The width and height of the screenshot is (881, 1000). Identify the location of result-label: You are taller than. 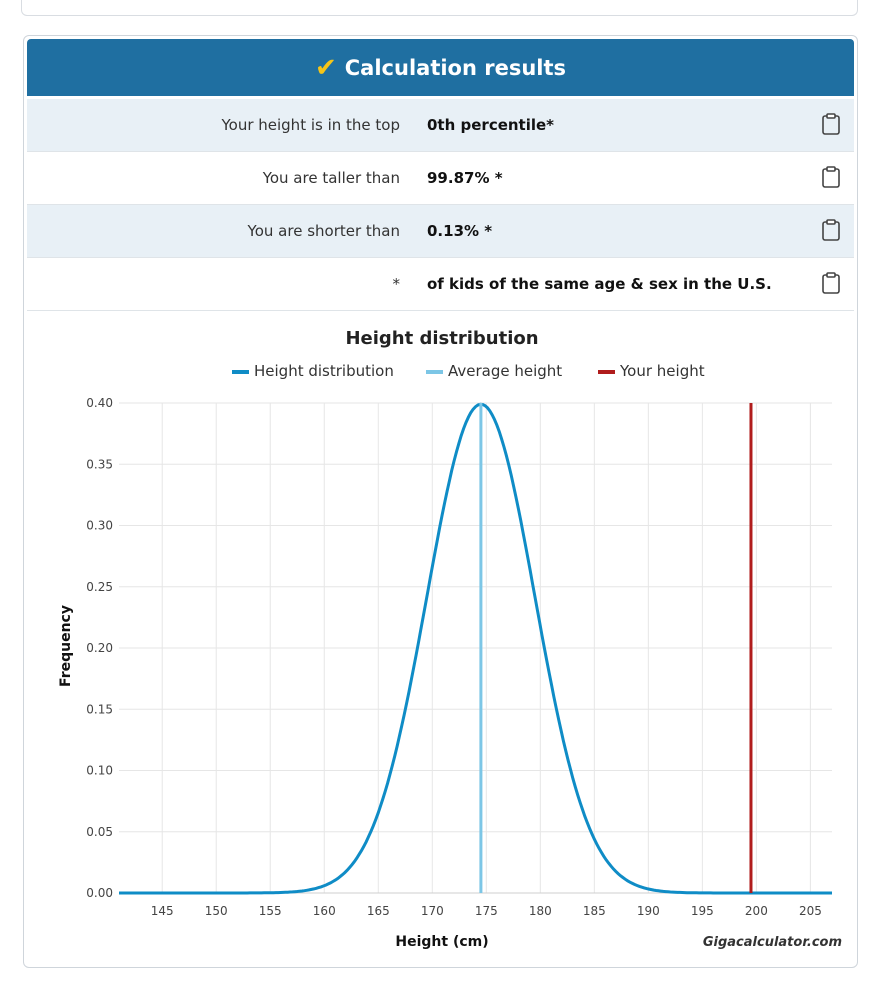
(331, 178).